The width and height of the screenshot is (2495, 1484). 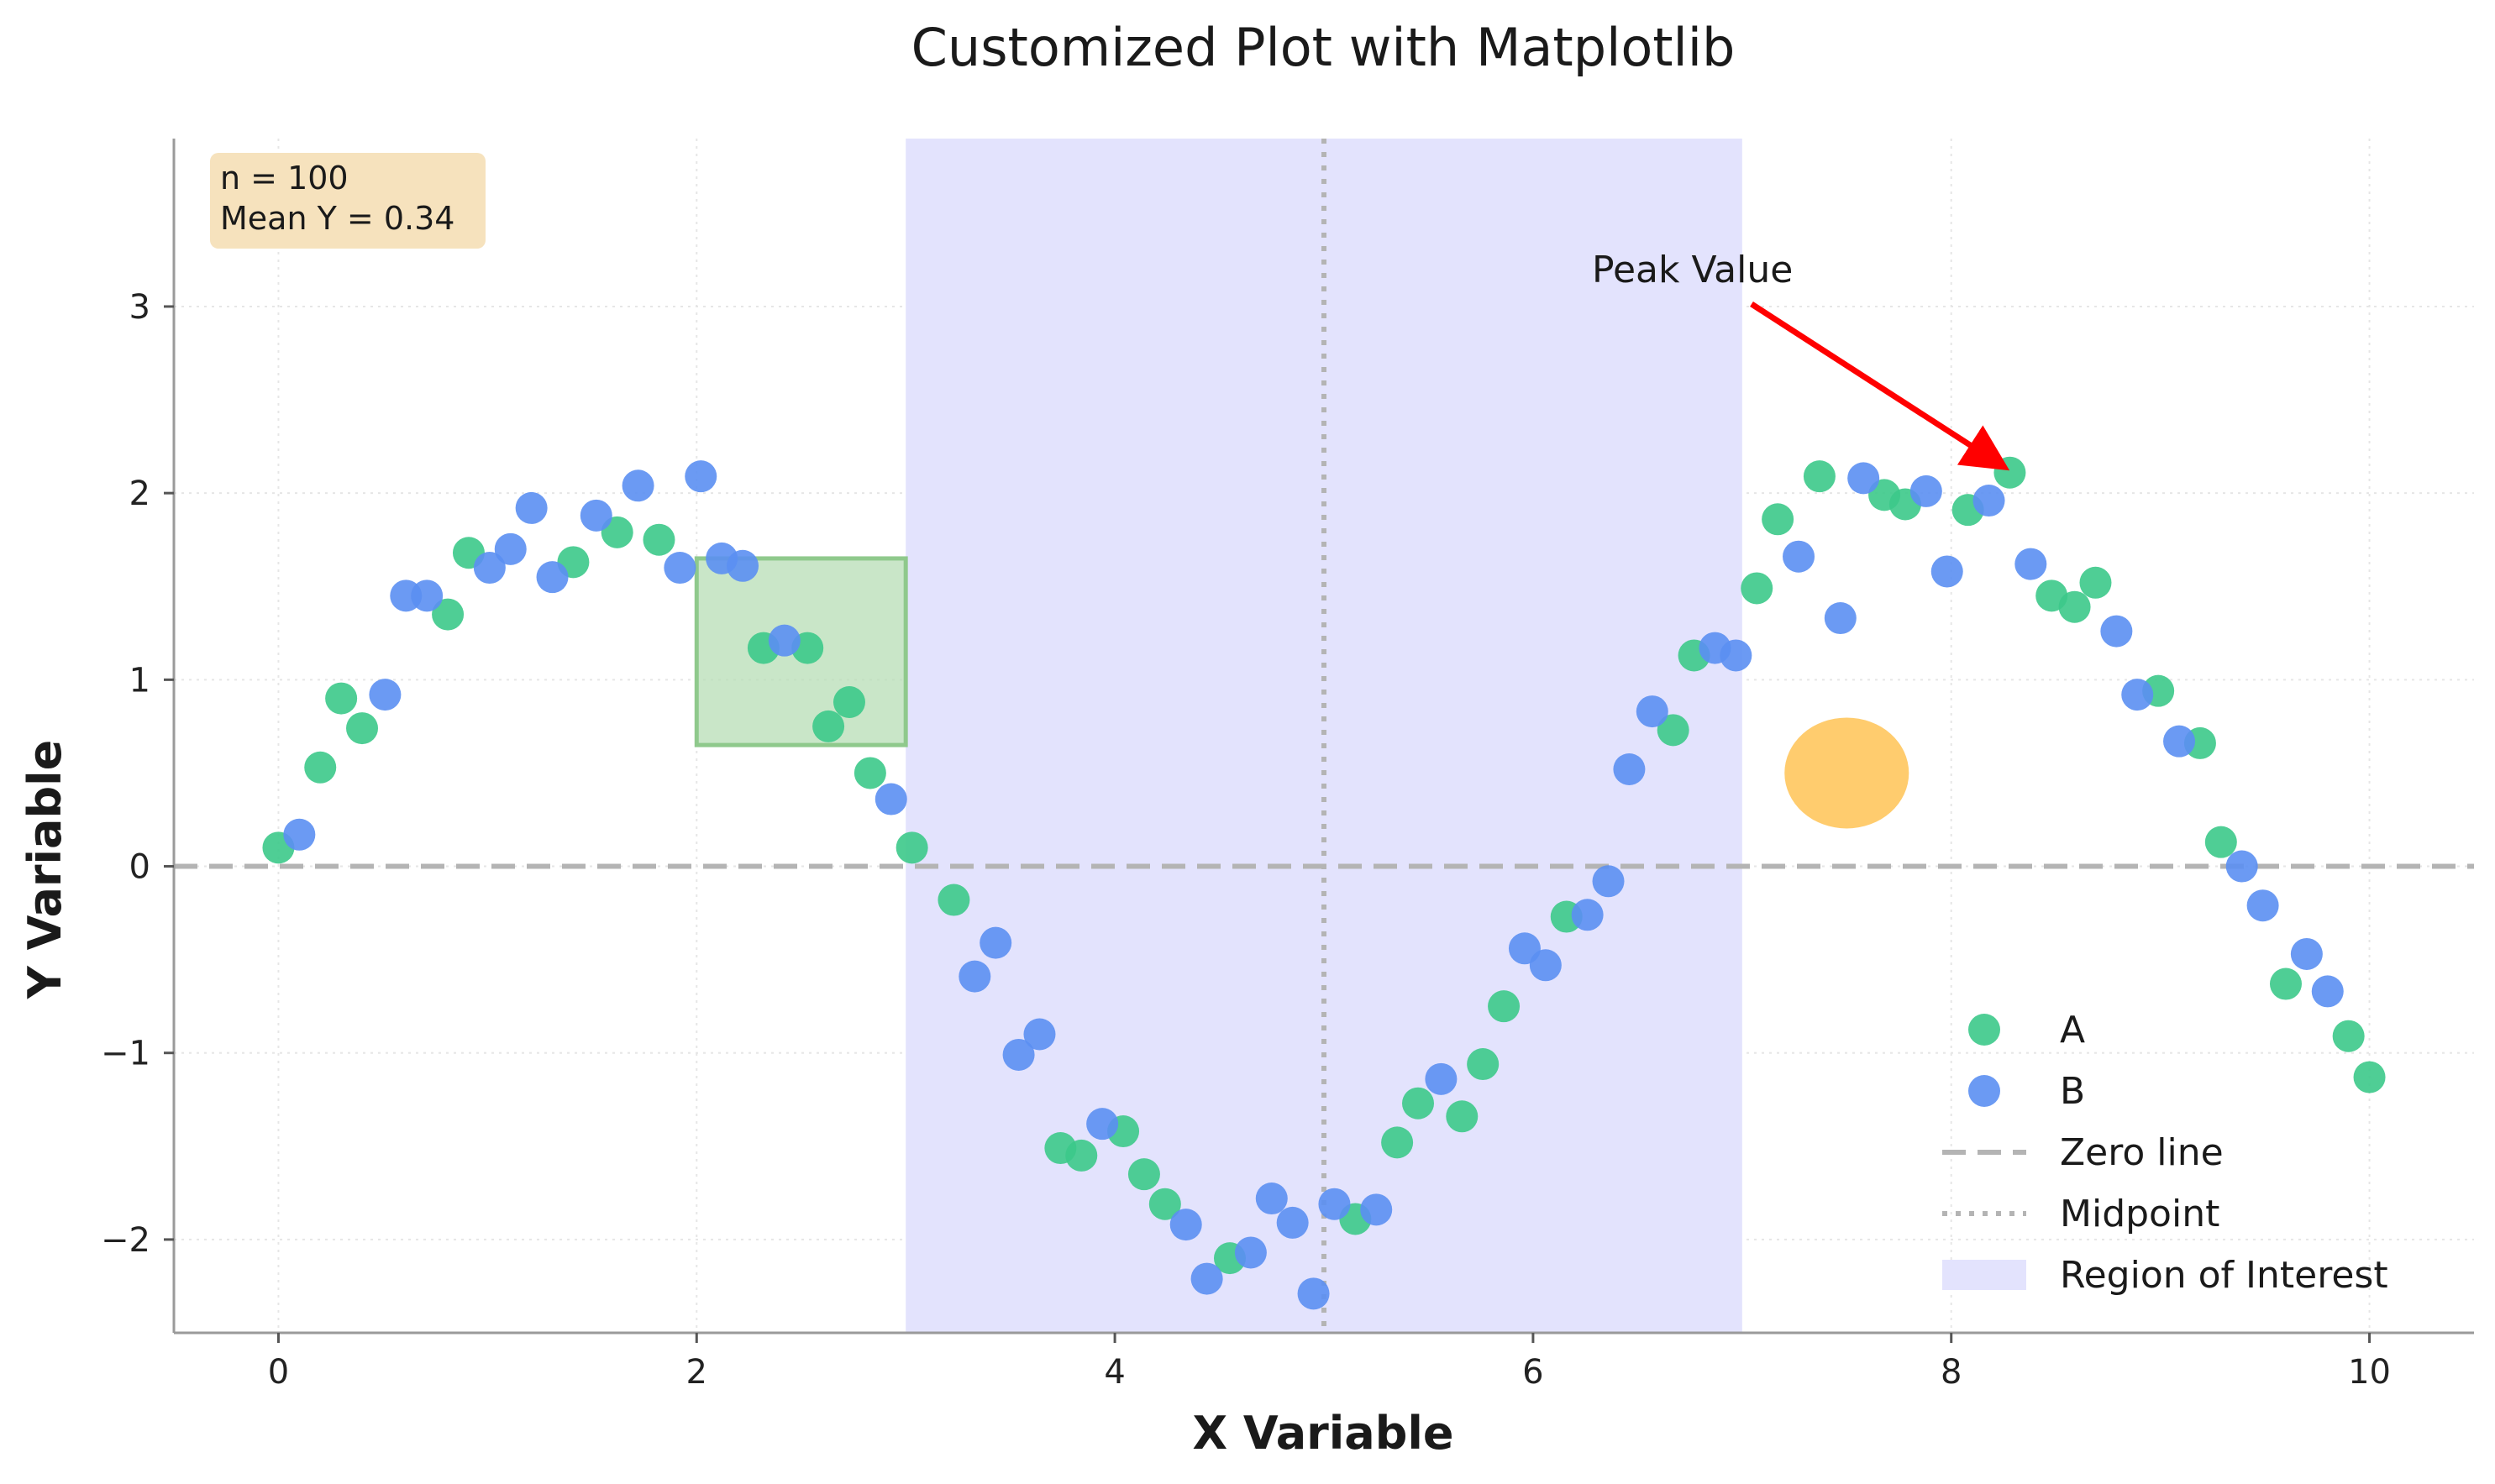 I want to click on legend-marker-a, so click(x=1984, y=1030).